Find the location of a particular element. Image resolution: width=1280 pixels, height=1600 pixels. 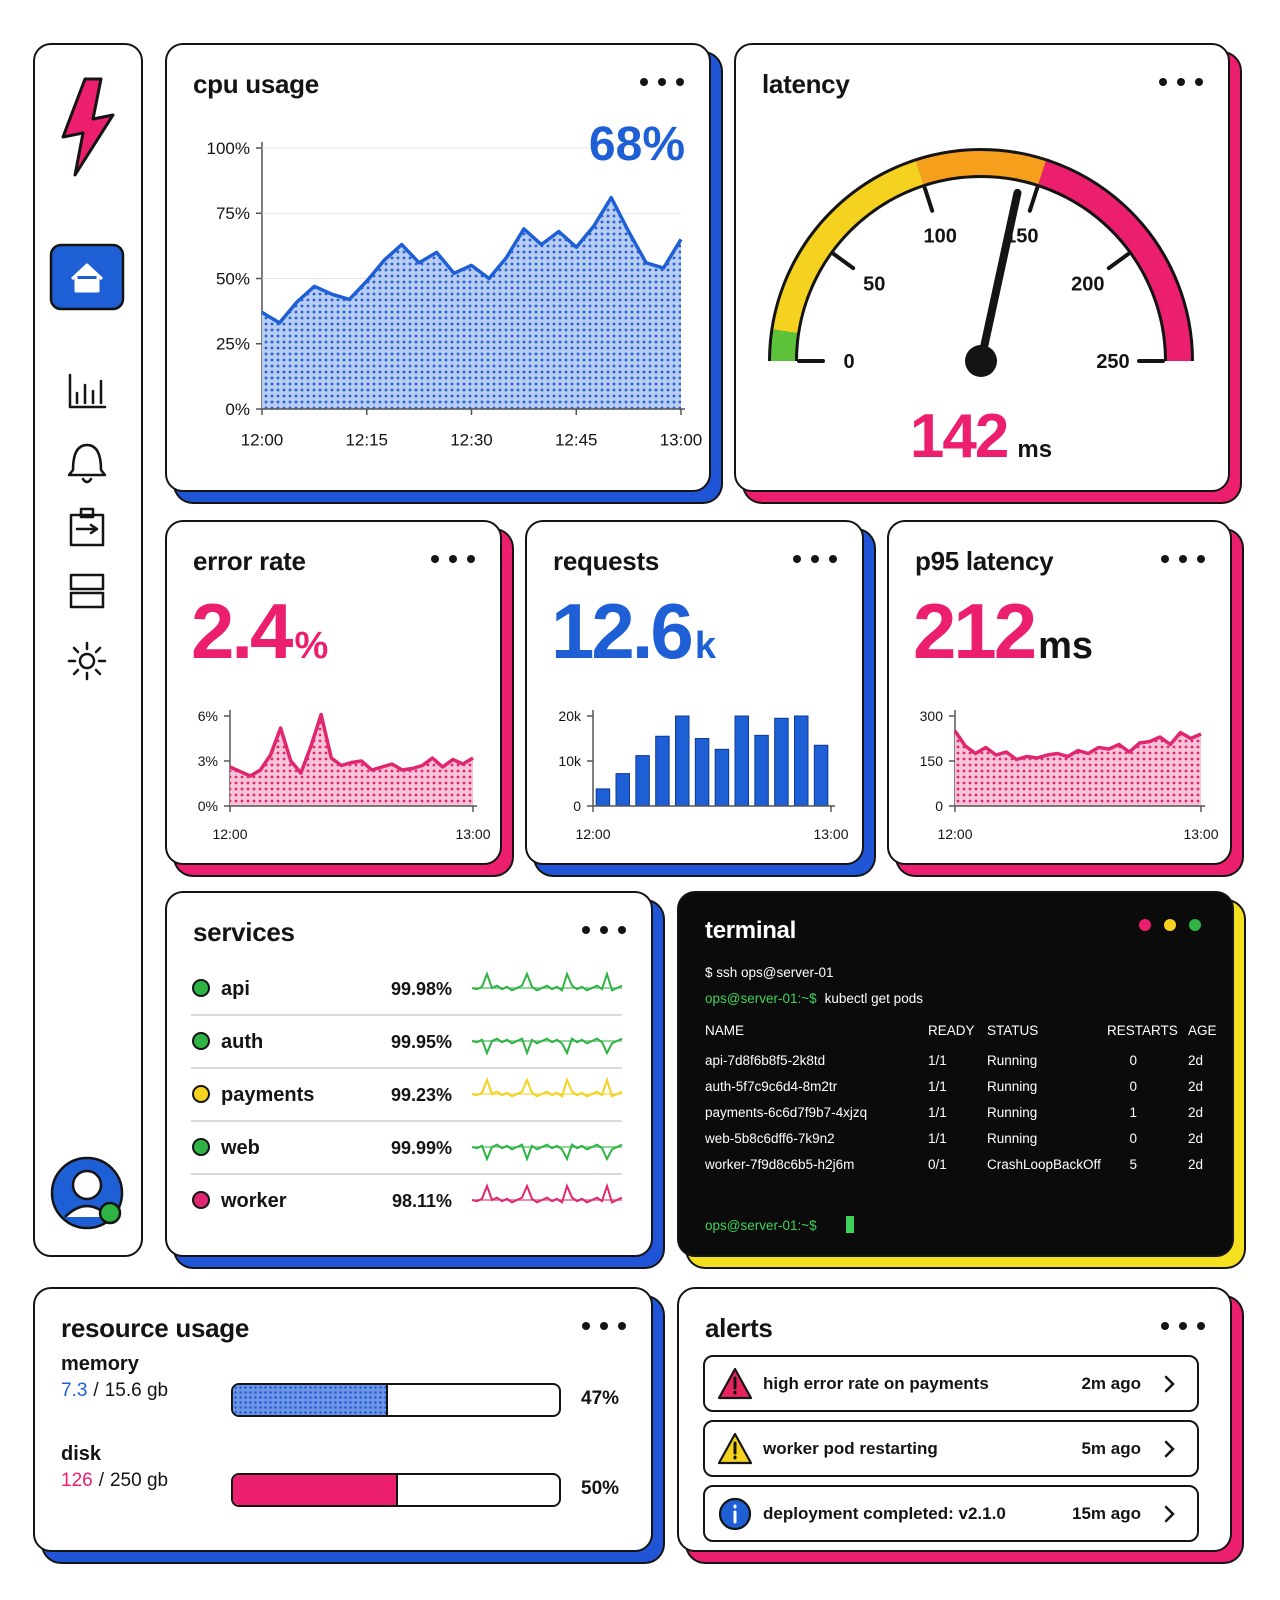

service-uptime: 99.98% is located at coordinates (421, 989).